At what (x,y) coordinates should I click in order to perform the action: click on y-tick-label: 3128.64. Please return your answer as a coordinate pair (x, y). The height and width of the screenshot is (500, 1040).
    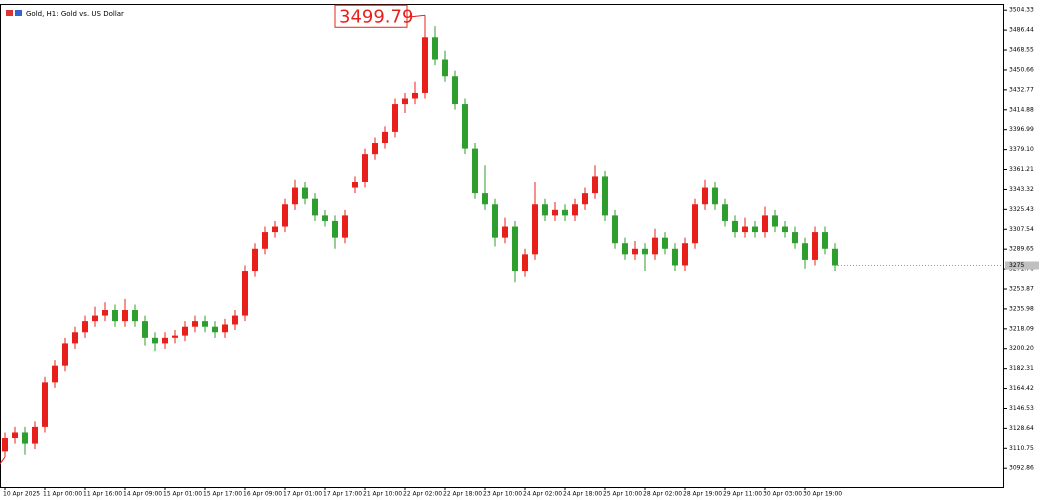
    Looking at the image, I should click on (1021, 428).